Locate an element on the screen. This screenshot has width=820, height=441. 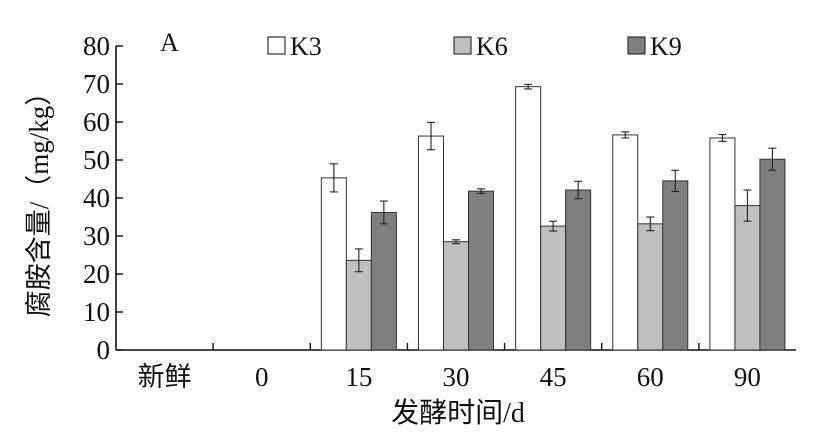
x-tick-label: 新鲜 is located at coordinates (165, 377).